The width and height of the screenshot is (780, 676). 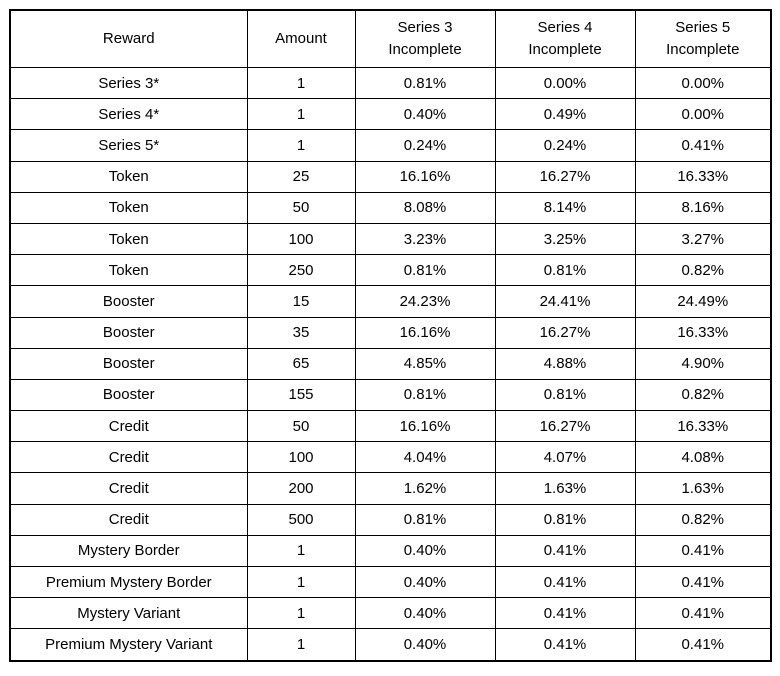 What do you see at coordinates (425, 207) in the screenshot?
I see `cell-series3-incomplete: 8.08%` at bounding box center [425, 207].